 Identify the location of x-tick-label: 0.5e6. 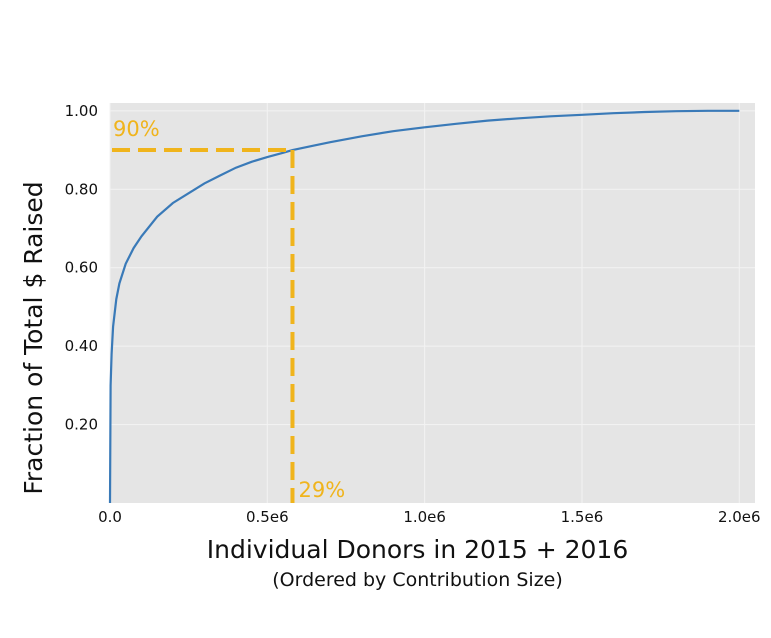
(267, 517).